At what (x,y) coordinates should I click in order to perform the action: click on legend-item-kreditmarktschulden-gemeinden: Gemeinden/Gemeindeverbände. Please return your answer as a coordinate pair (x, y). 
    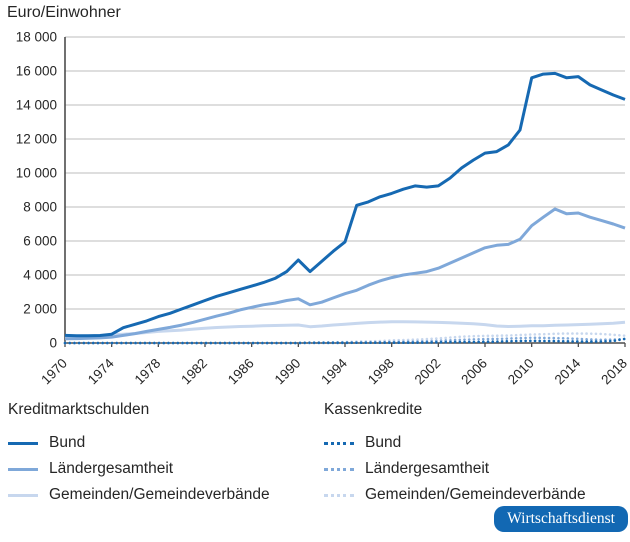
    Looking at the image, I should click on (166, 495).